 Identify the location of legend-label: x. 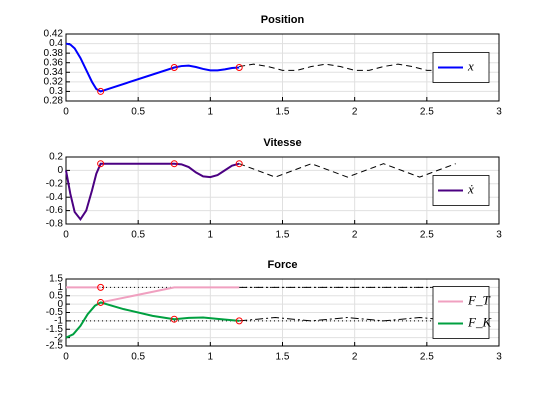
(470, 65).